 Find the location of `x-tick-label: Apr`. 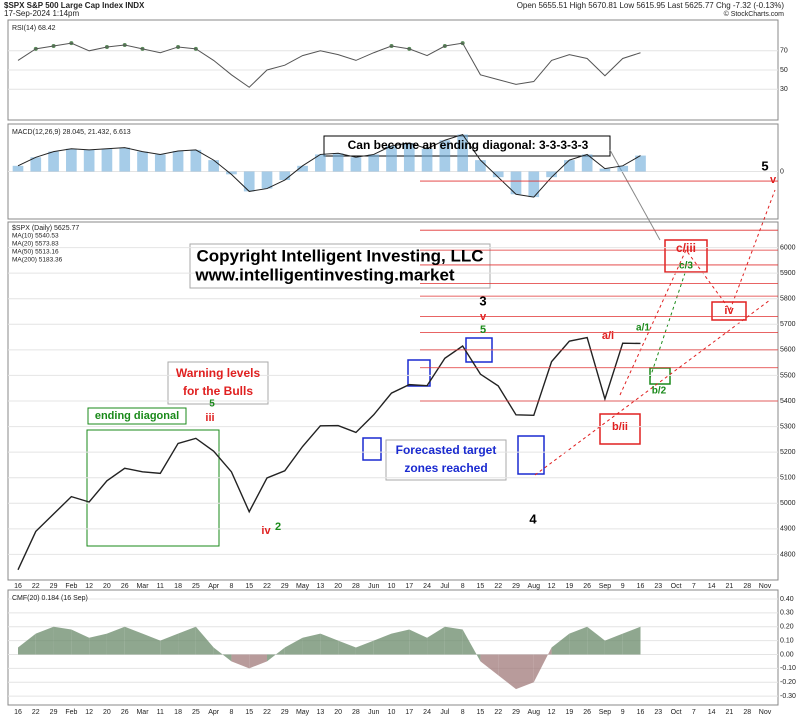

x-tick-label: Apr is located at coordinates (214, 712).